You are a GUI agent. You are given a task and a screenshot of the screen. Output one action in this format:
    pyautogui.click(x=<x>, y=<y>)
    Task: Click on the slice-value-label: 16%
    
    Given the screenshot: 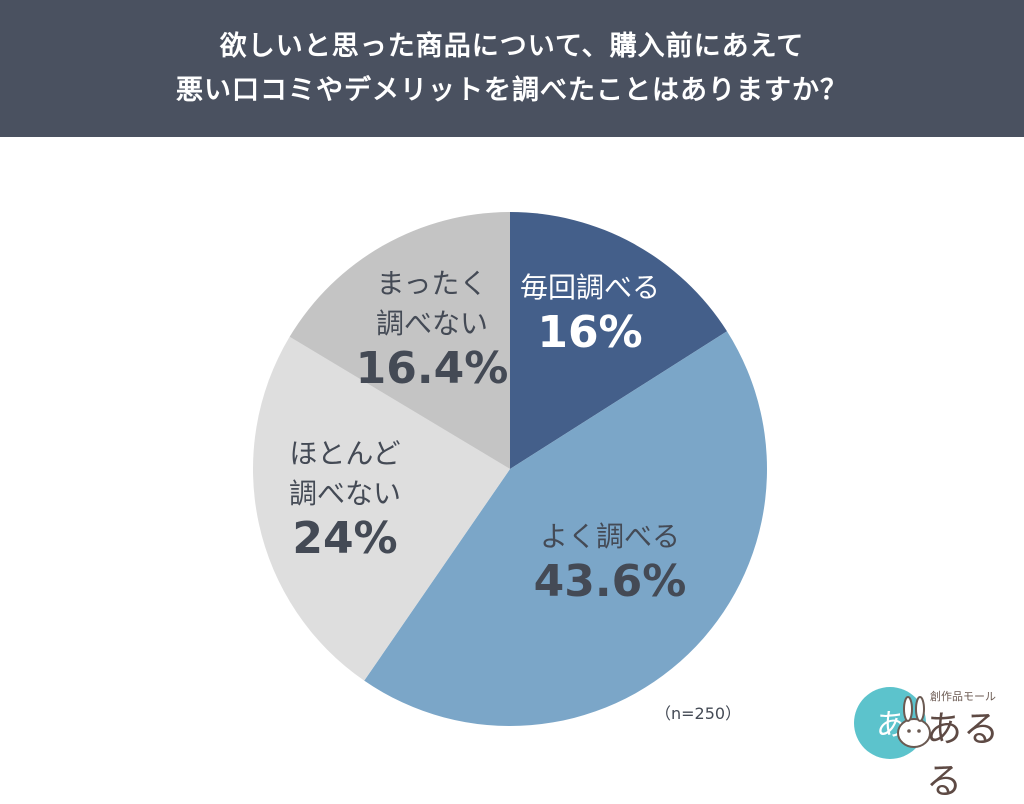 What is the action you would take?
    pyautogui.click(x=589, y=332)
    